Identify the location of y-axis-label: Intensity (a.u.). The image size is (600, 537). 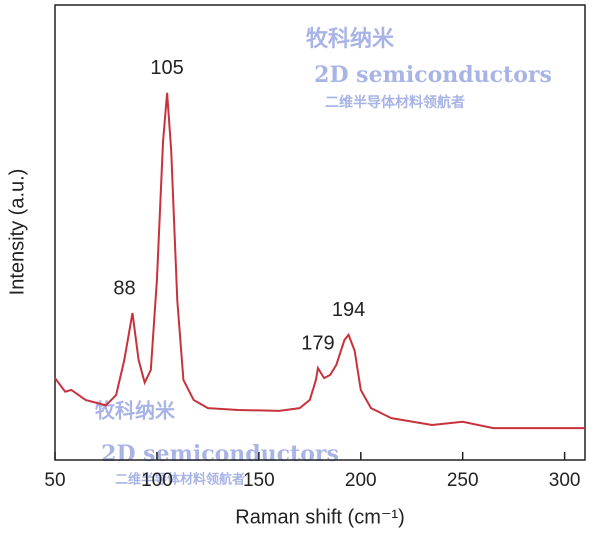
(17, 232).